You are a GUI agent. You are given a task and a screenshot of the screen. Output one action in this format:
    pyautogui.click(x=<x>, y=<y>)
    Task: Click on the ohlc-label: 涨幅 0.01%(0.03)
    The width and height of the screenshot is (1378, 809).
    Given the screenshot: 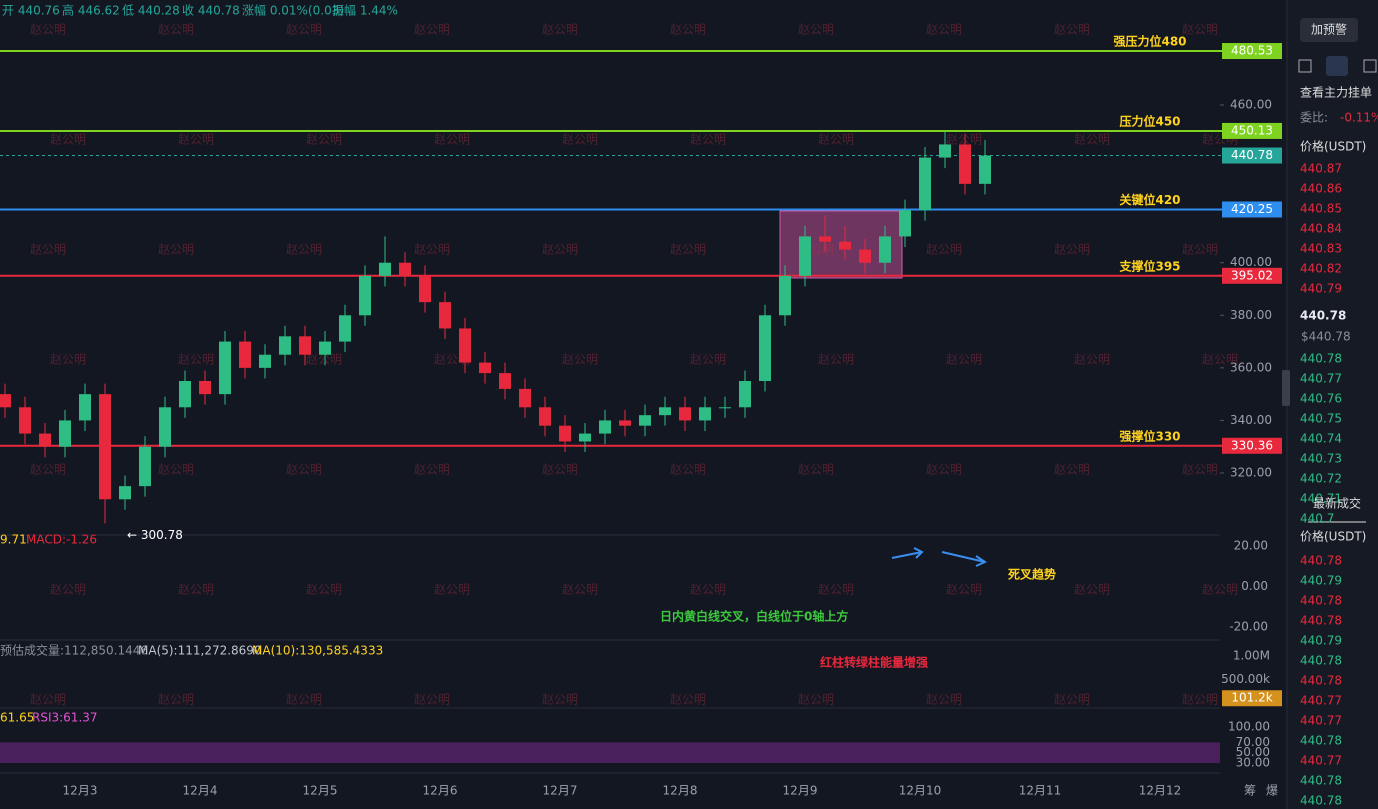 What is the action you would take?
    pyautogui.click(x=293, y=10)
    